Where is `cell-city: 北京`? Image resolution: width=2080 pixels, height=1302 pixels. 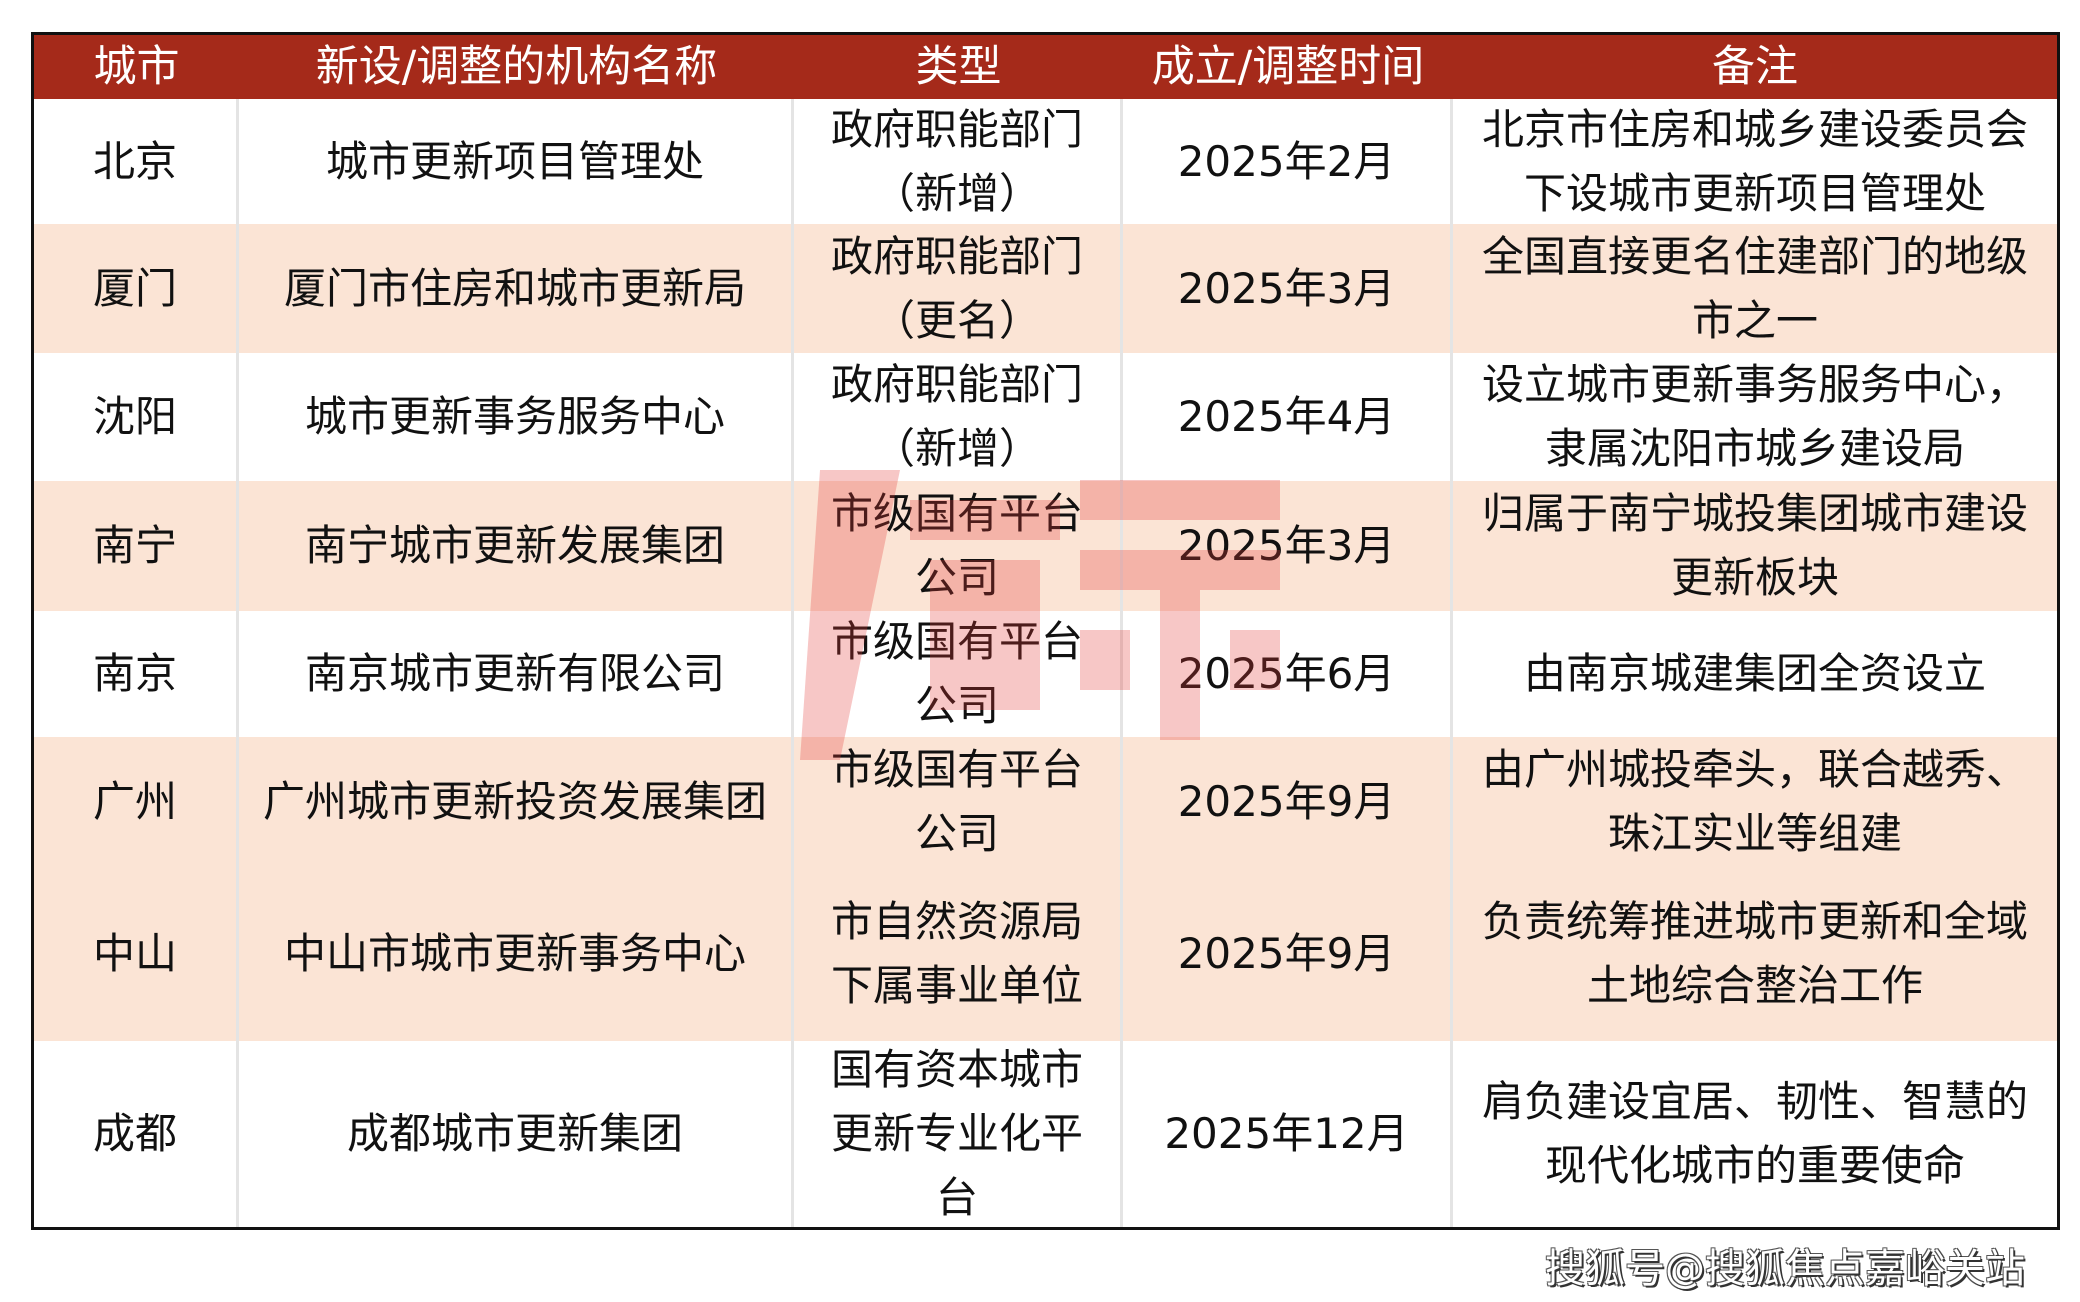
cell-city: 北京 is located at coordinates (136, 161).